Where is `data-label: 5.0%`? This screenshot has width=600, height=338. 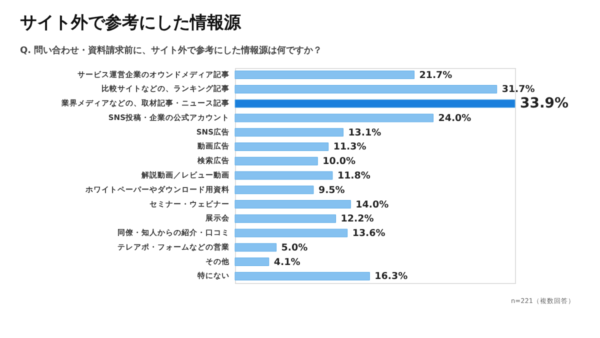 data-label: 5.0% is located at coordinates (294, 248).